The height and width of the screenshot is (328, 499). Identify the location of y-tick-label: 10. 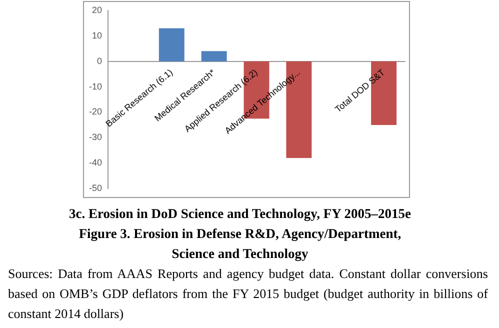
(97, 35).